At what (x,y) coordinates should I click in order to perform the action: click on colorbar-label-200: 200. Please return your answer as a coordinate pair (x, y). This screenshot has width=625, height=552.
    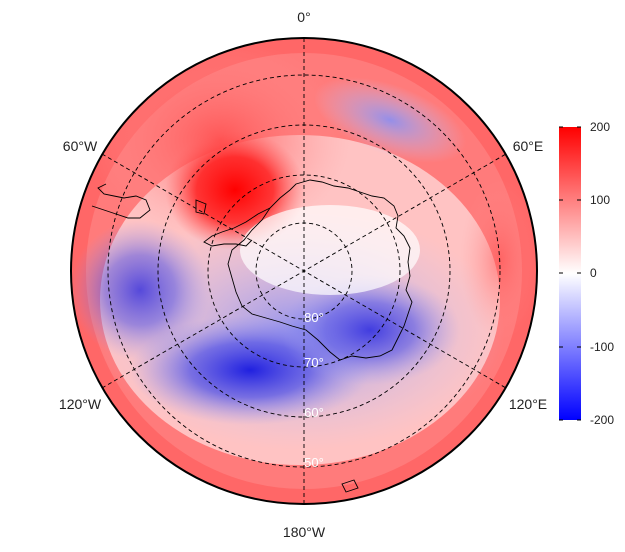
    Looking at the image, I should click on (600, 127).